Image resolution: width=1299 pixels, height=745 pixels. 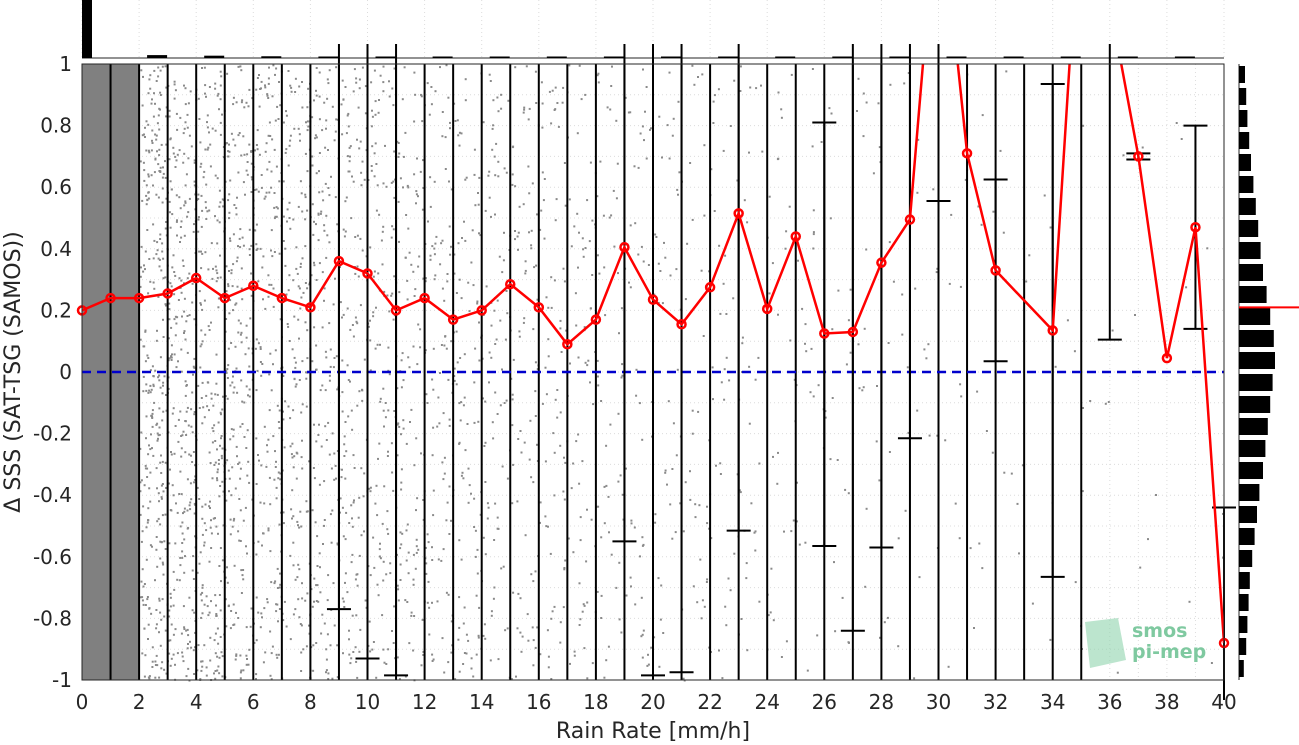 What do you see at coordinates (1166, 702) in the screenshot?
I see `x-tick-label: 38` at bounding box center [1166, 702].